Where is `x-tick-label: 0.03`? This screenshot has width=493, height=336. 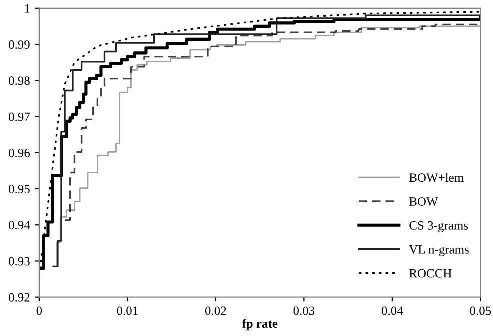 x-tick-label: 0.03 is located at coordinates (304, 311).